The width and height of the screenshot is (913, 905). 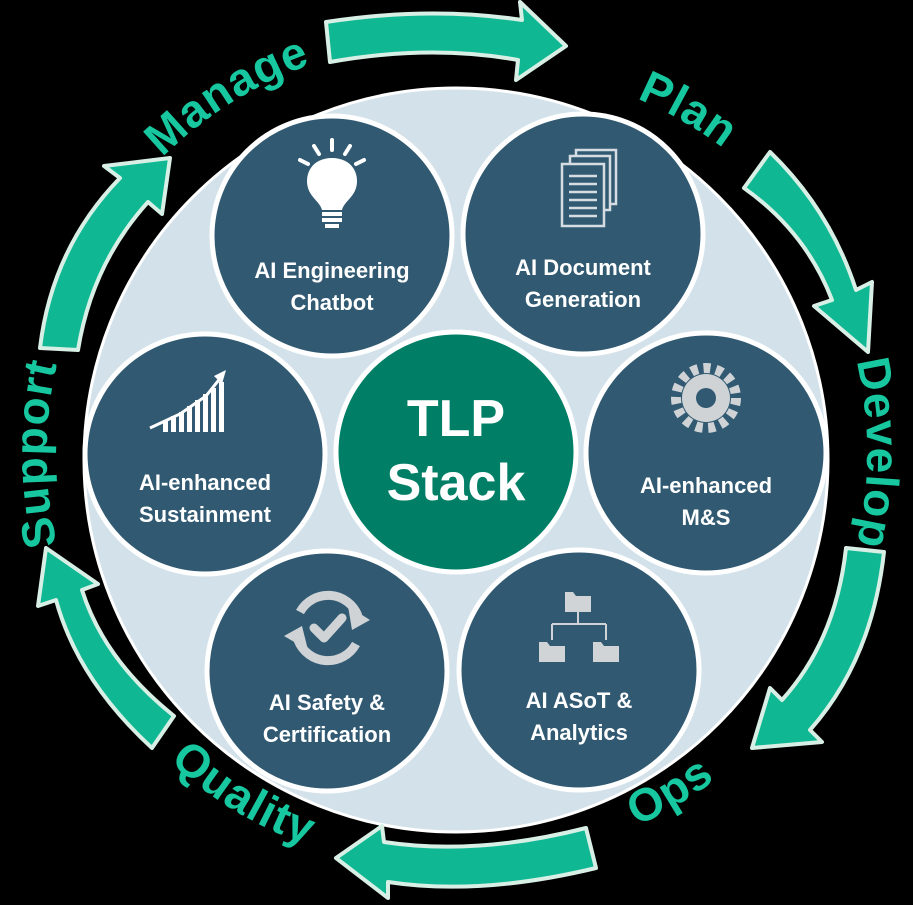 What do you see at coordinates (818, 648) in the screenshot?
I see `arrow-develop-to-ops` at bounding box center [818, 648].